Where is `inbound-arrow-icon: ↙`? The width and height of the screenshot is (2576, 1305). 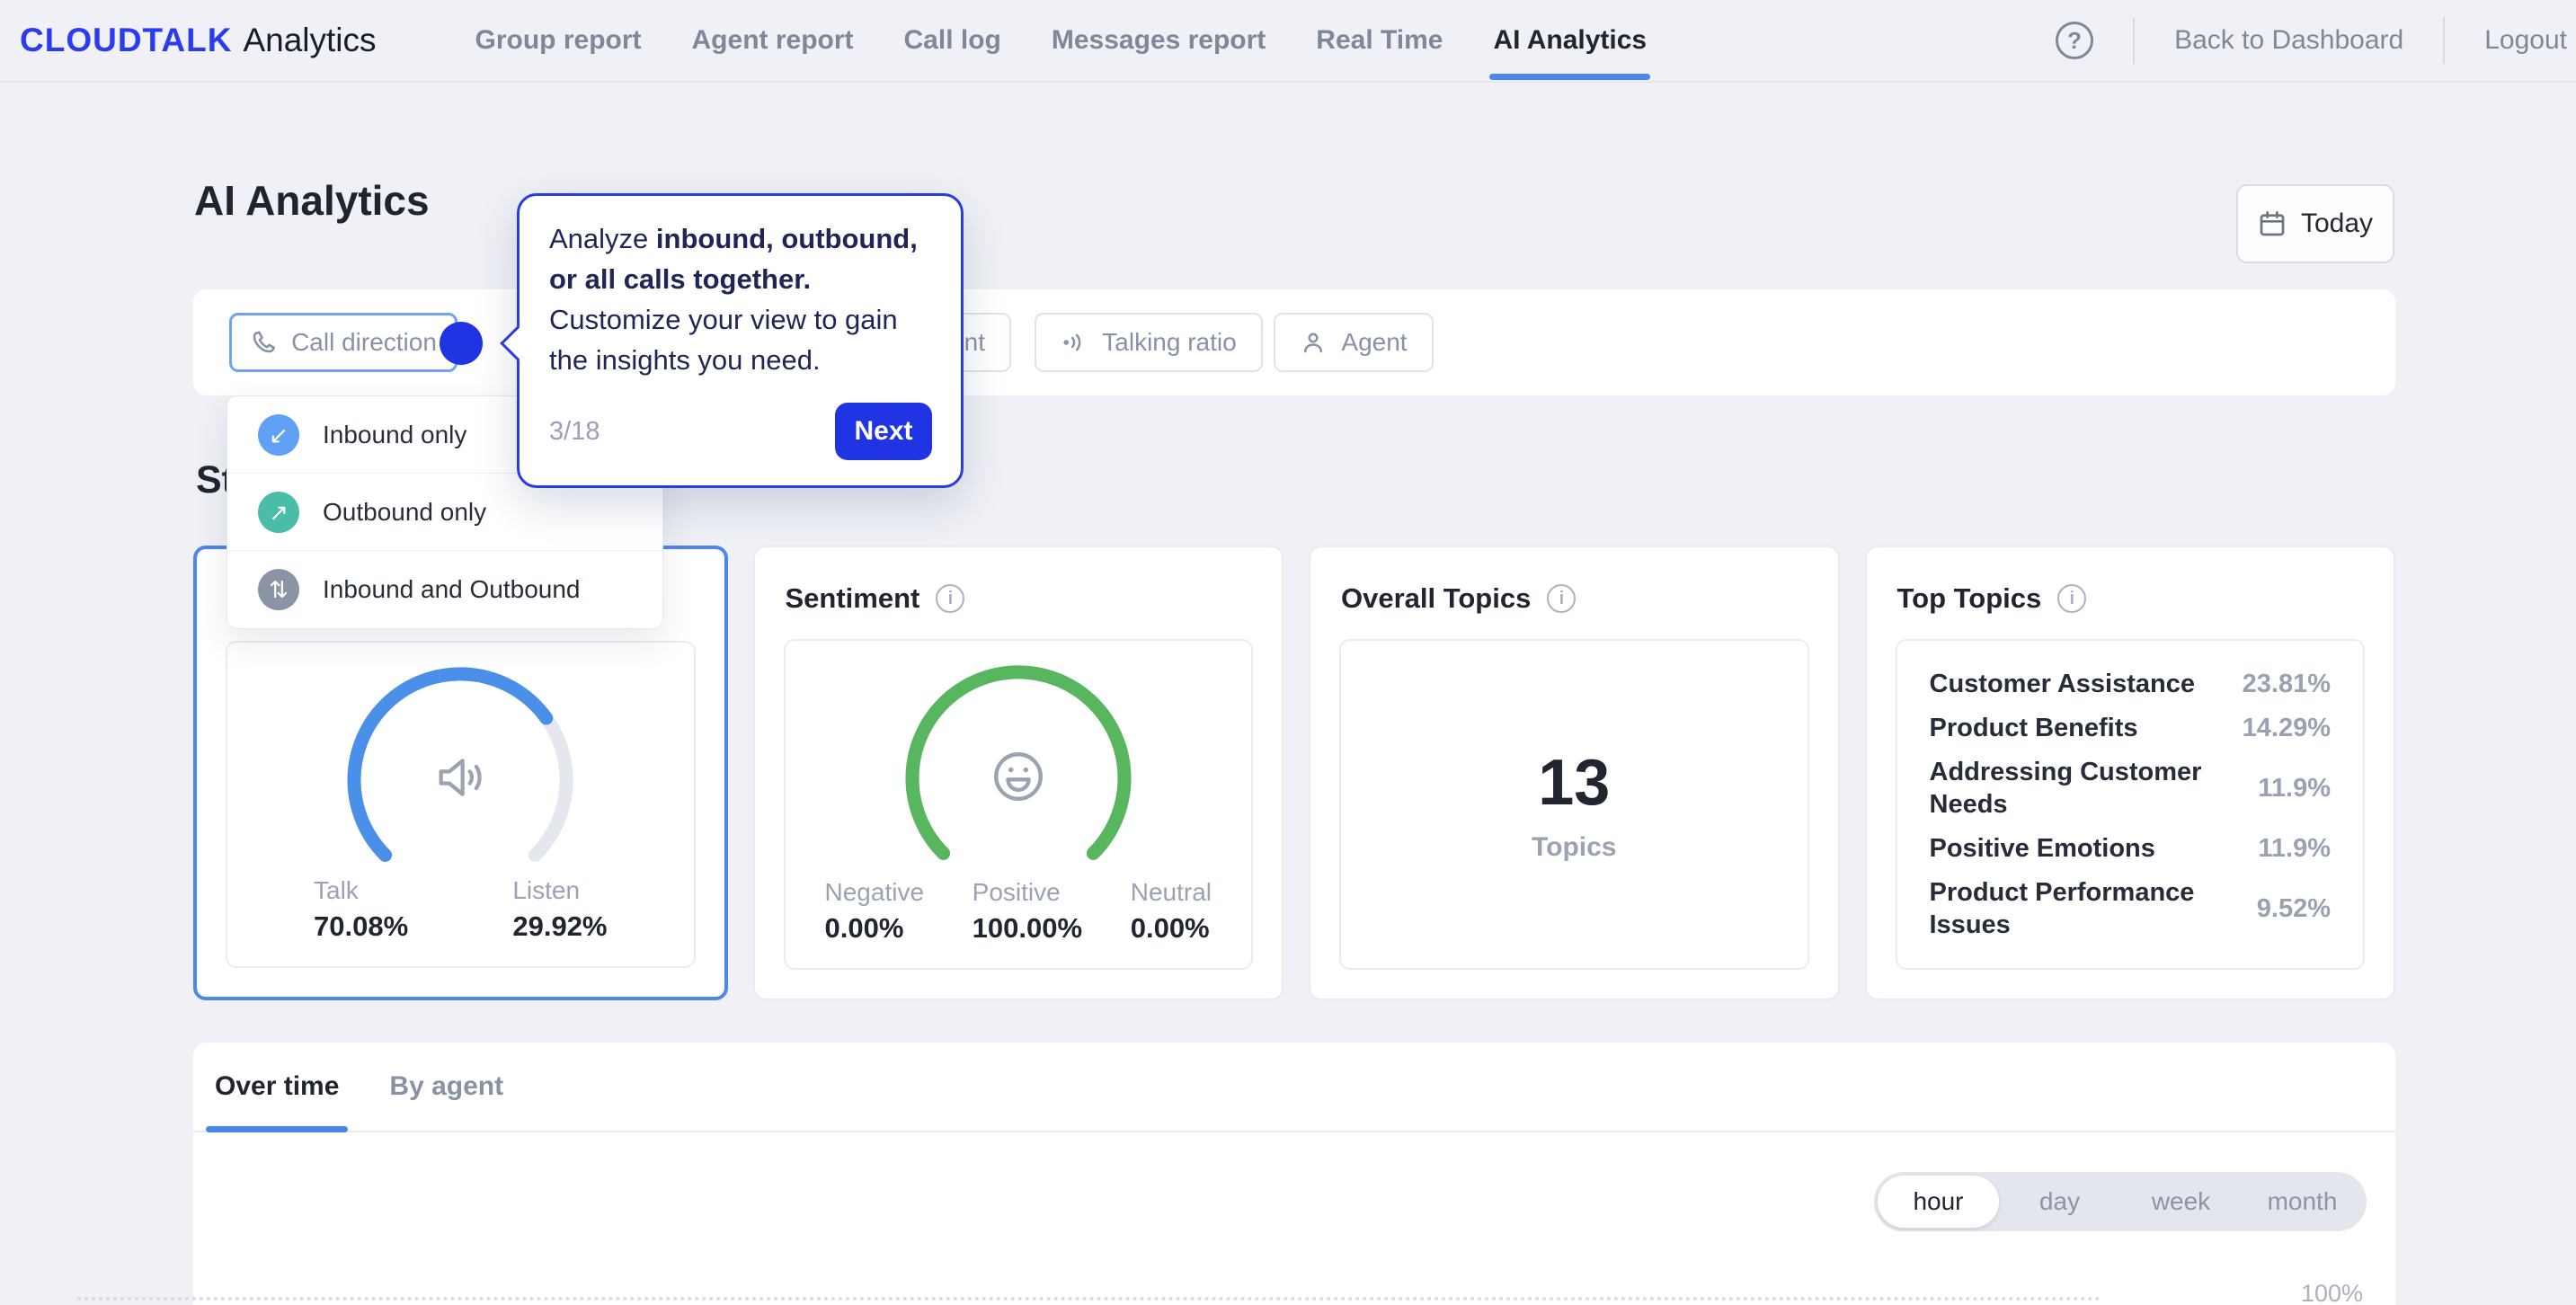 inbound-arrow-icon: ↙ is located at coordinates (278, 434).